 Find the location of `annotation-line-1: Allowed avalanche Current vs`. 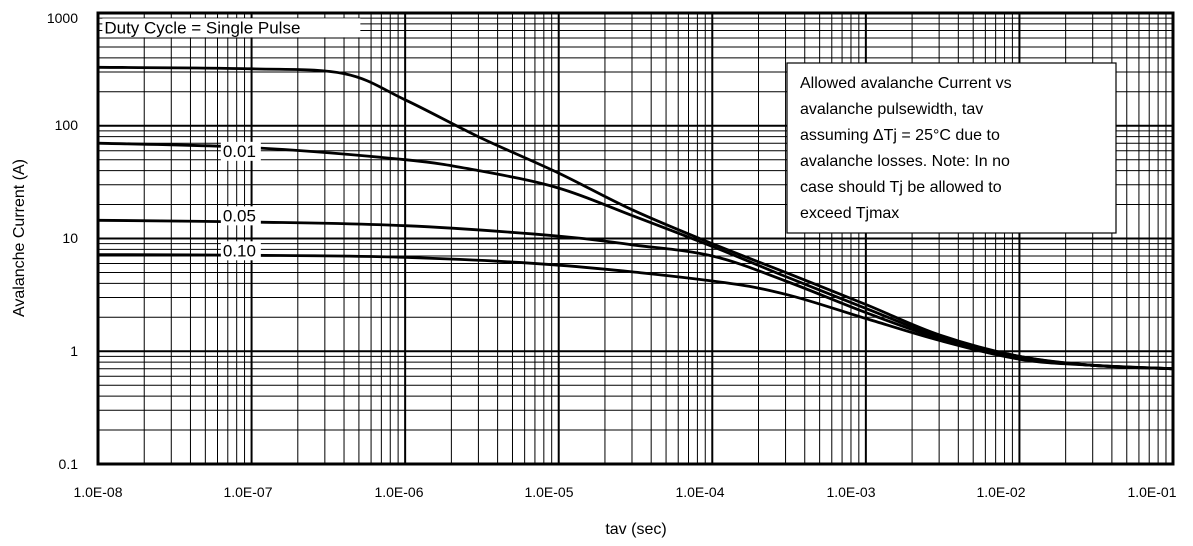

annotation-line-1: Allowed avalanche Current vs is located at coordinates (906, 83).